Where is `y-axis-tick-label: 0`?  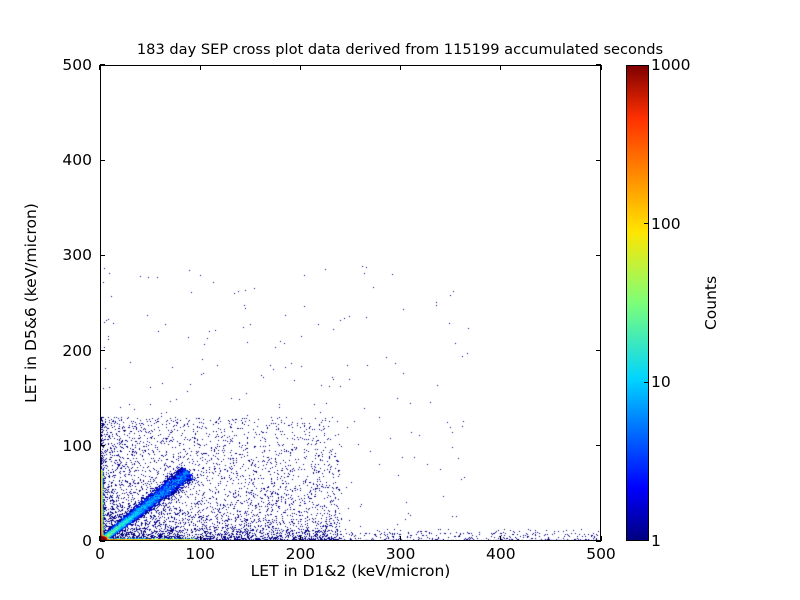 y-axis-tick-label: 0 is located at coordinates (87, 541).